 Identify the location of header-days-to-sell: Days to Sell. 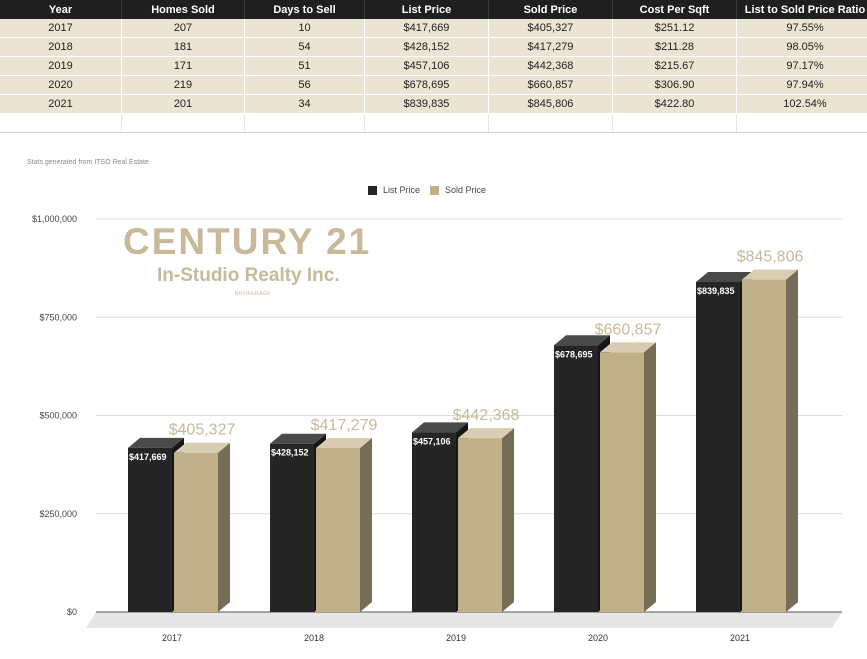
(304, 9).